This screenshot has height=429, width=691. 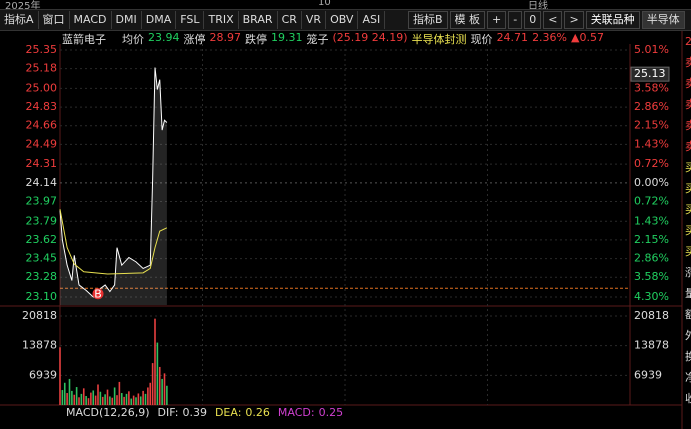 I want to click on tab: DMI, so click(x=127, y=20).